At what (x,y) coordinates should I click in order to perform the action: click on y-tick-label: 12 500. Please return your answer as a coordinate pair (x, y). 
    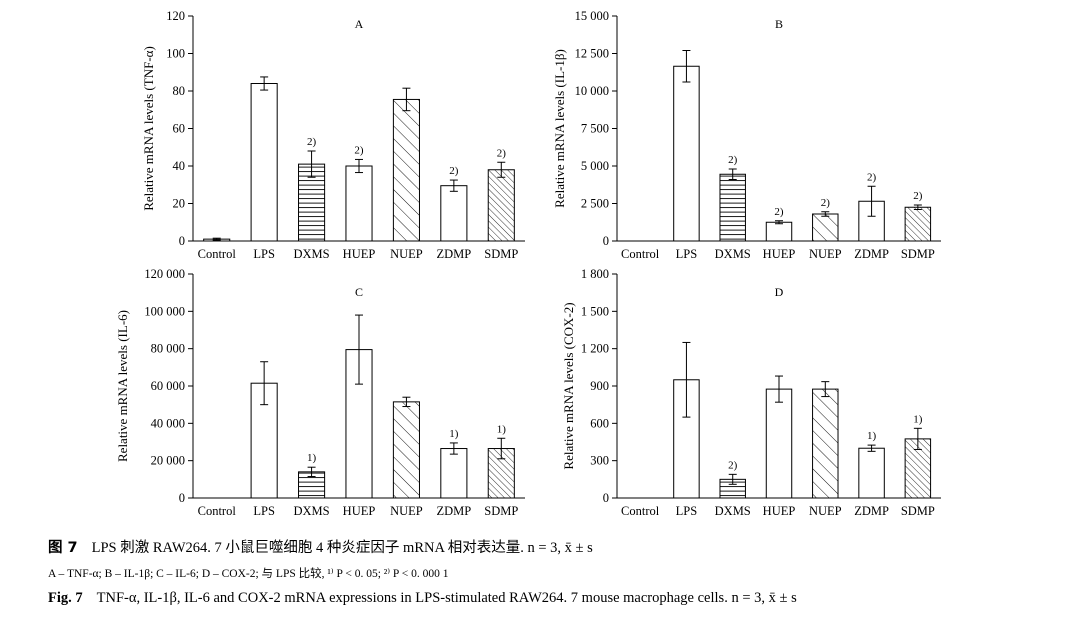
    Looking at the image, I should click on (592, 54).